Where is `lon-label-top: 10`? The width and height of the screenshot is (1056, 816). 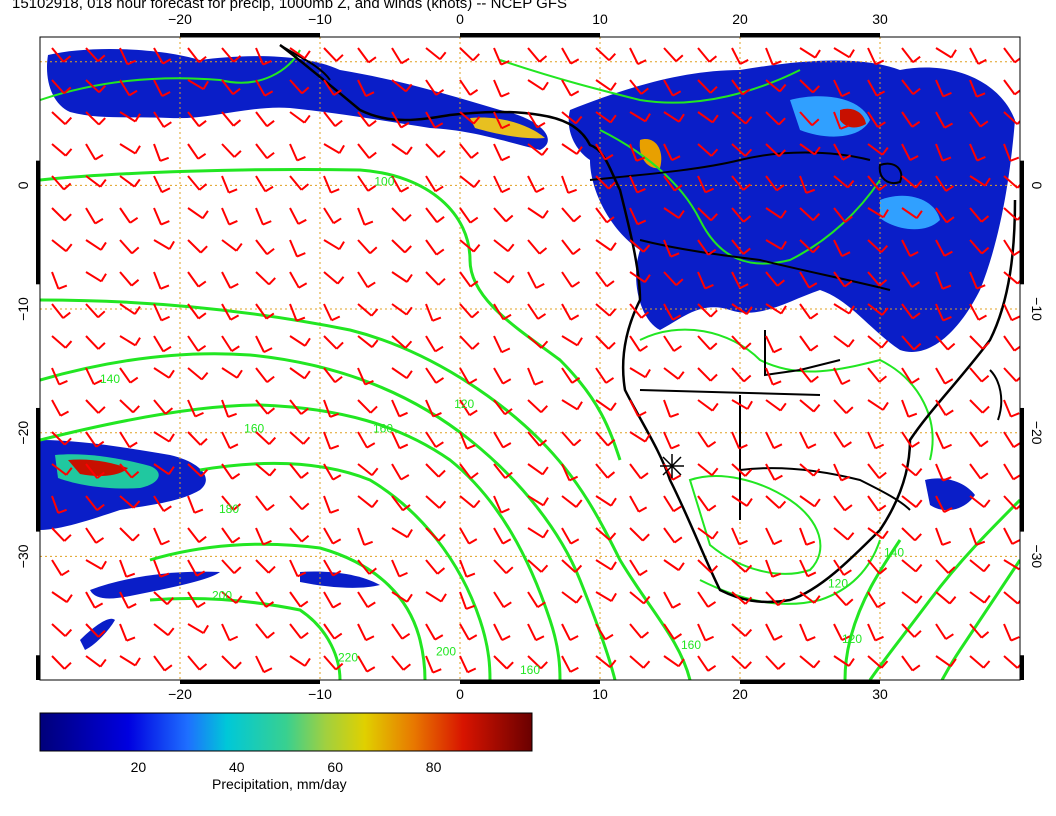 lon-label-top: 10 is located at coordinates (600, 19).